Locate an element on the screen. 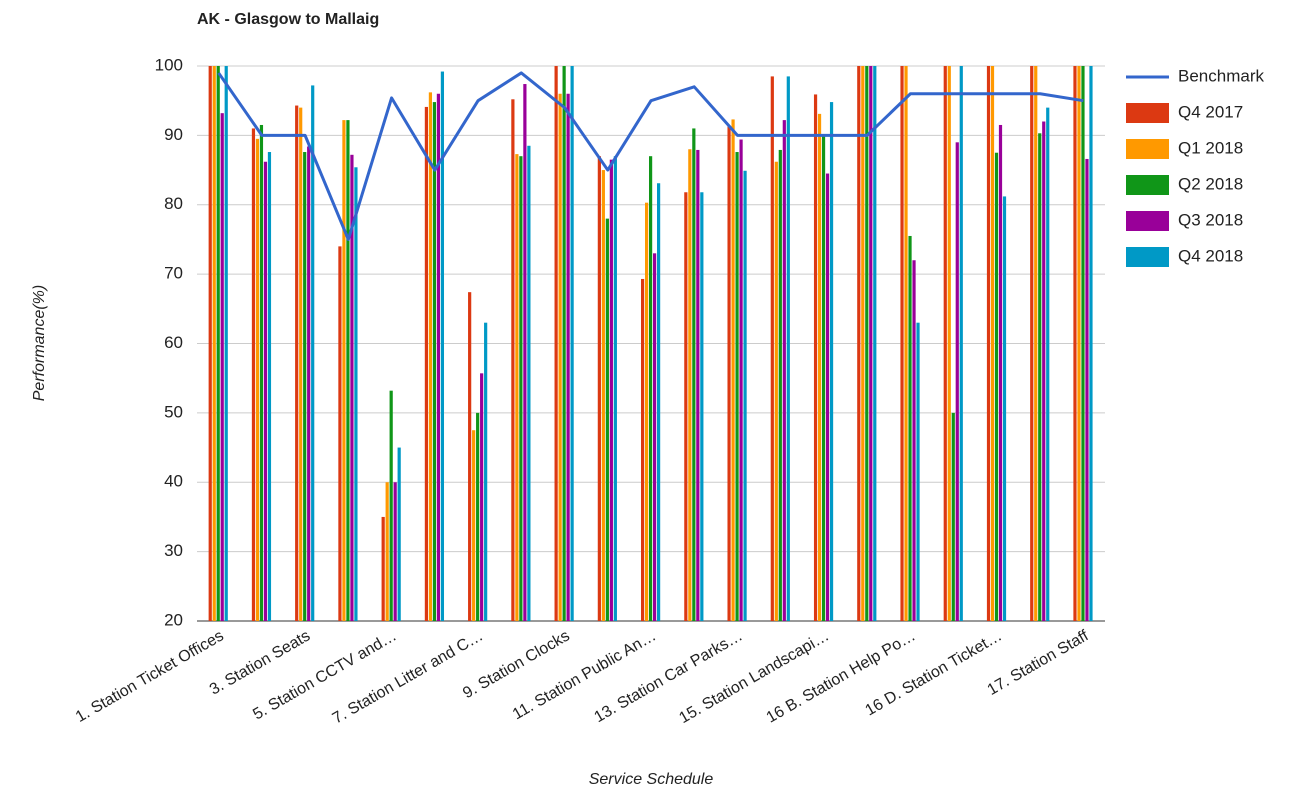 The image size is (1302, 794). legend-label: Benchmark is located at coordinates (1221, 75).